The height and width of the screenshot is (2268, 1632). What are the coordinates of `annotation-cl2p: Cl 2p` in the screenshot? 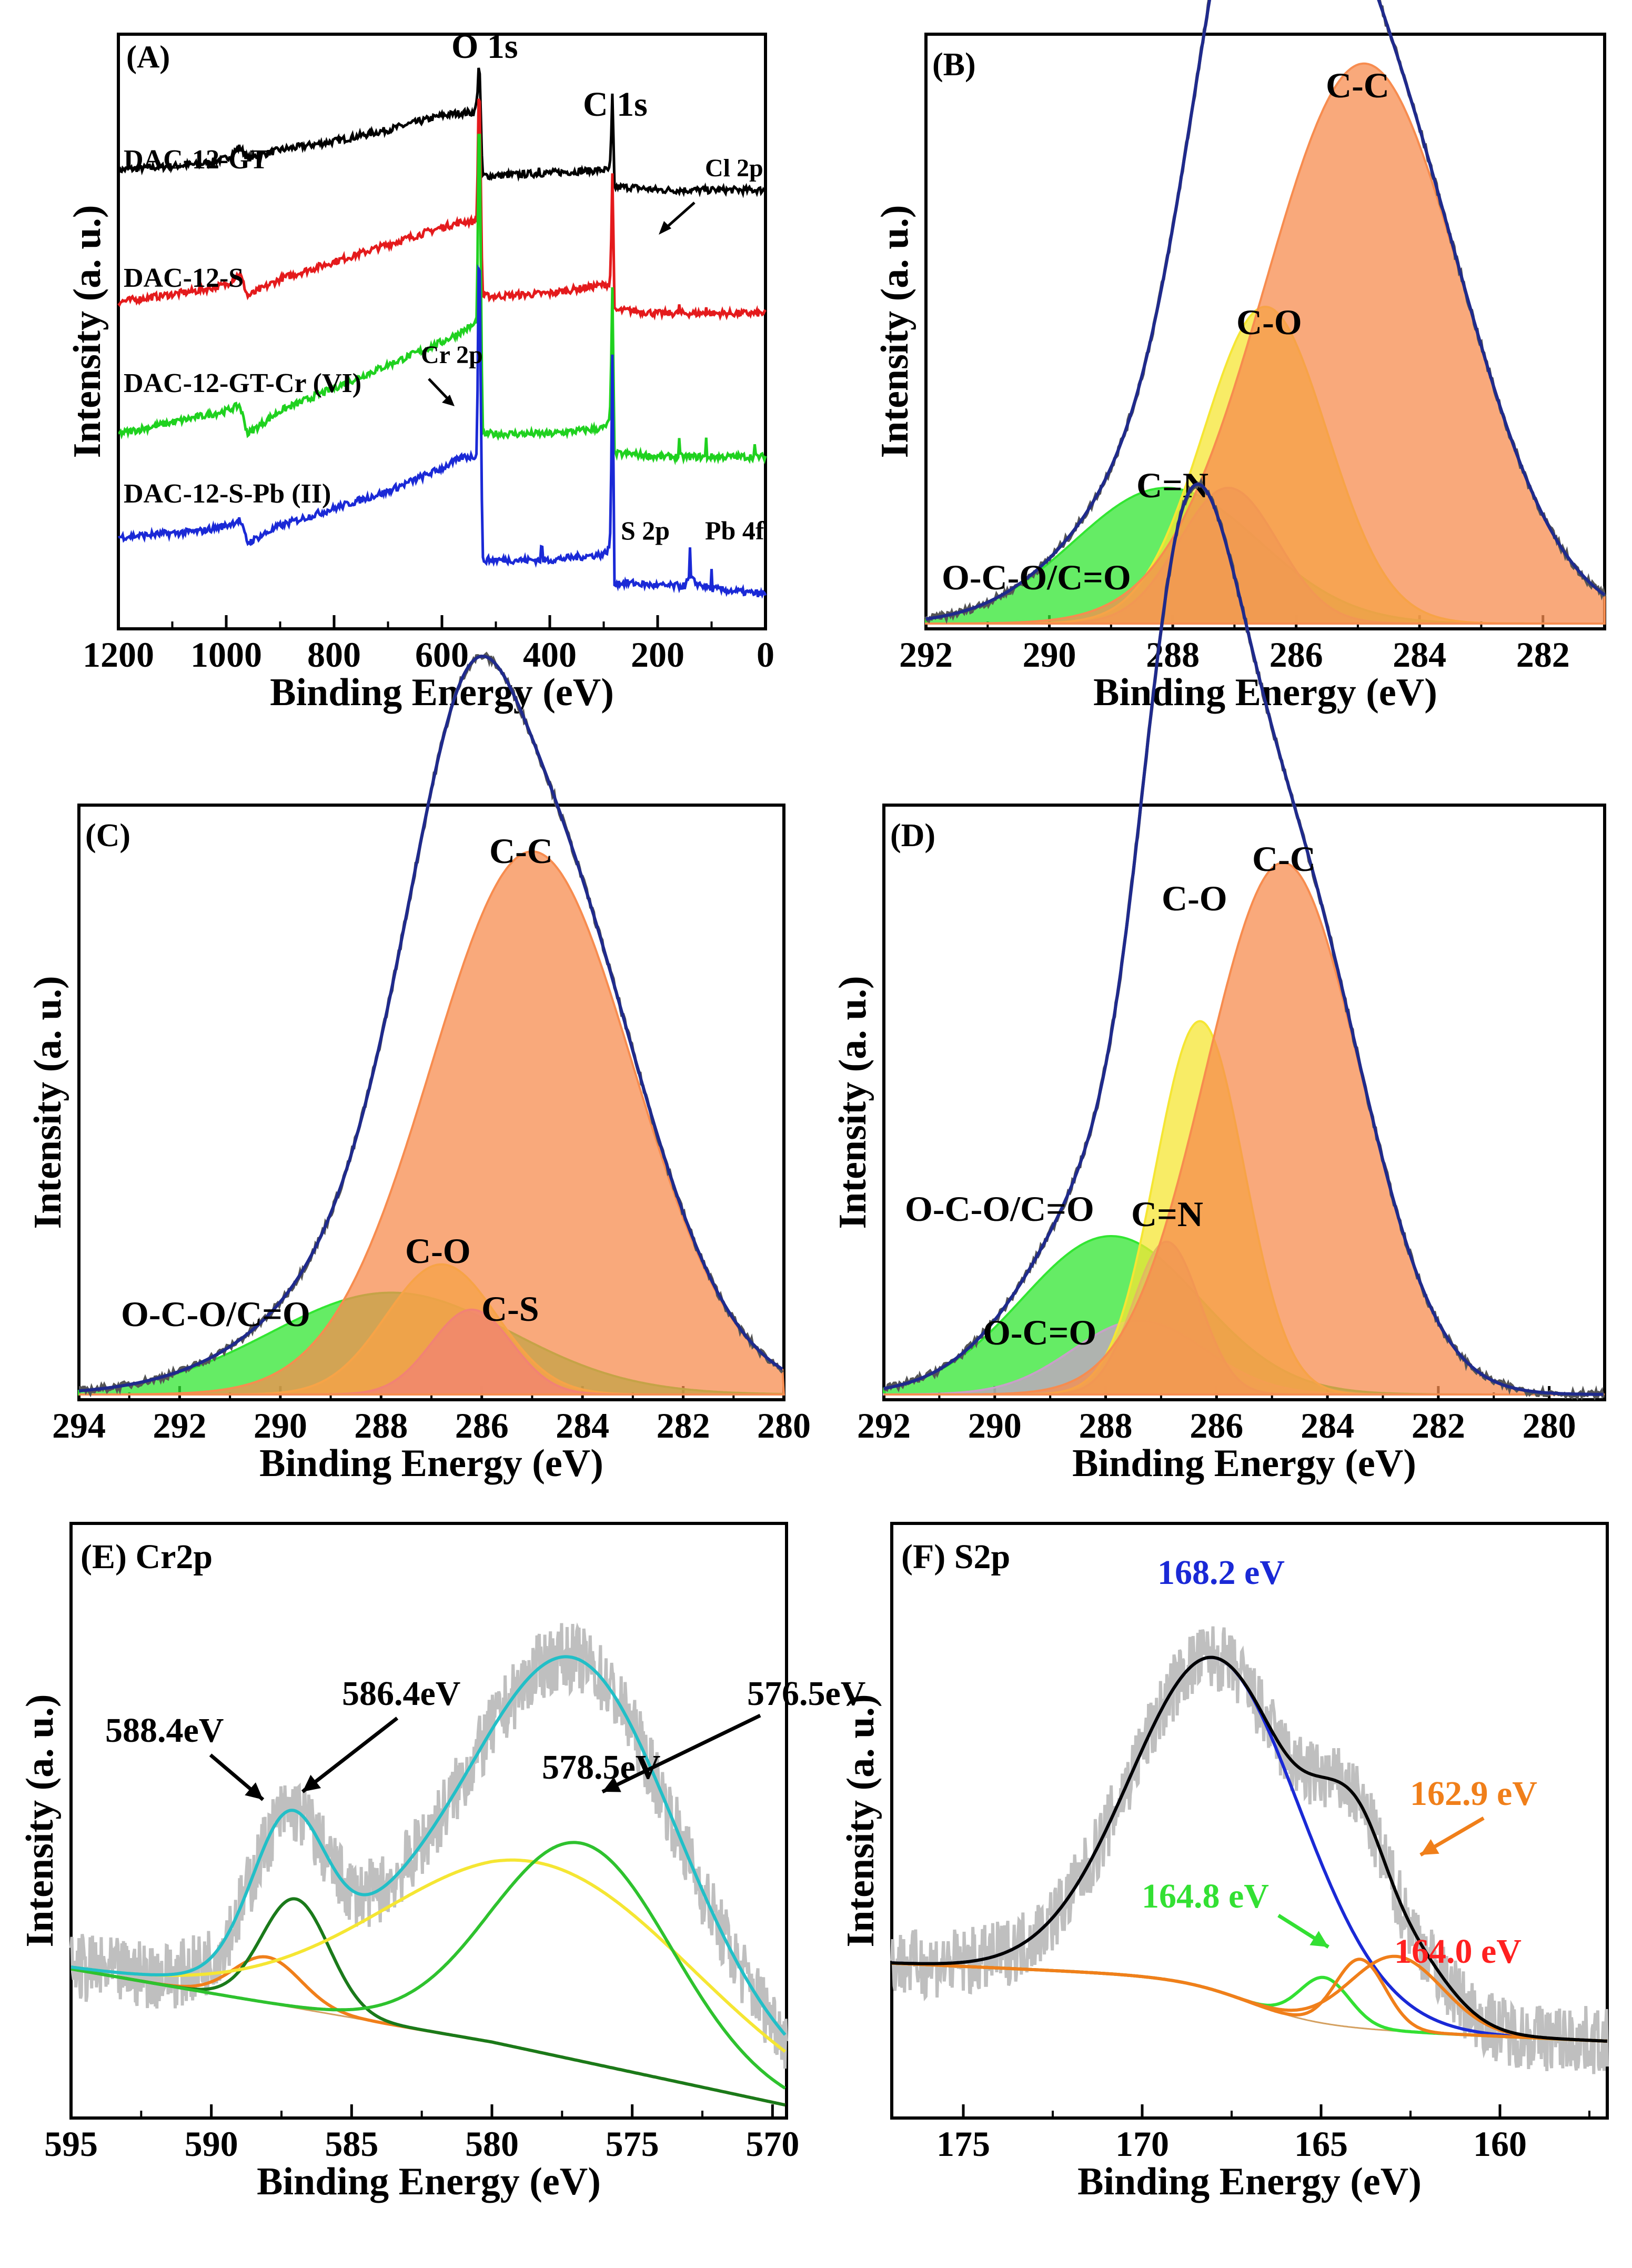 It's located at (734, 168).